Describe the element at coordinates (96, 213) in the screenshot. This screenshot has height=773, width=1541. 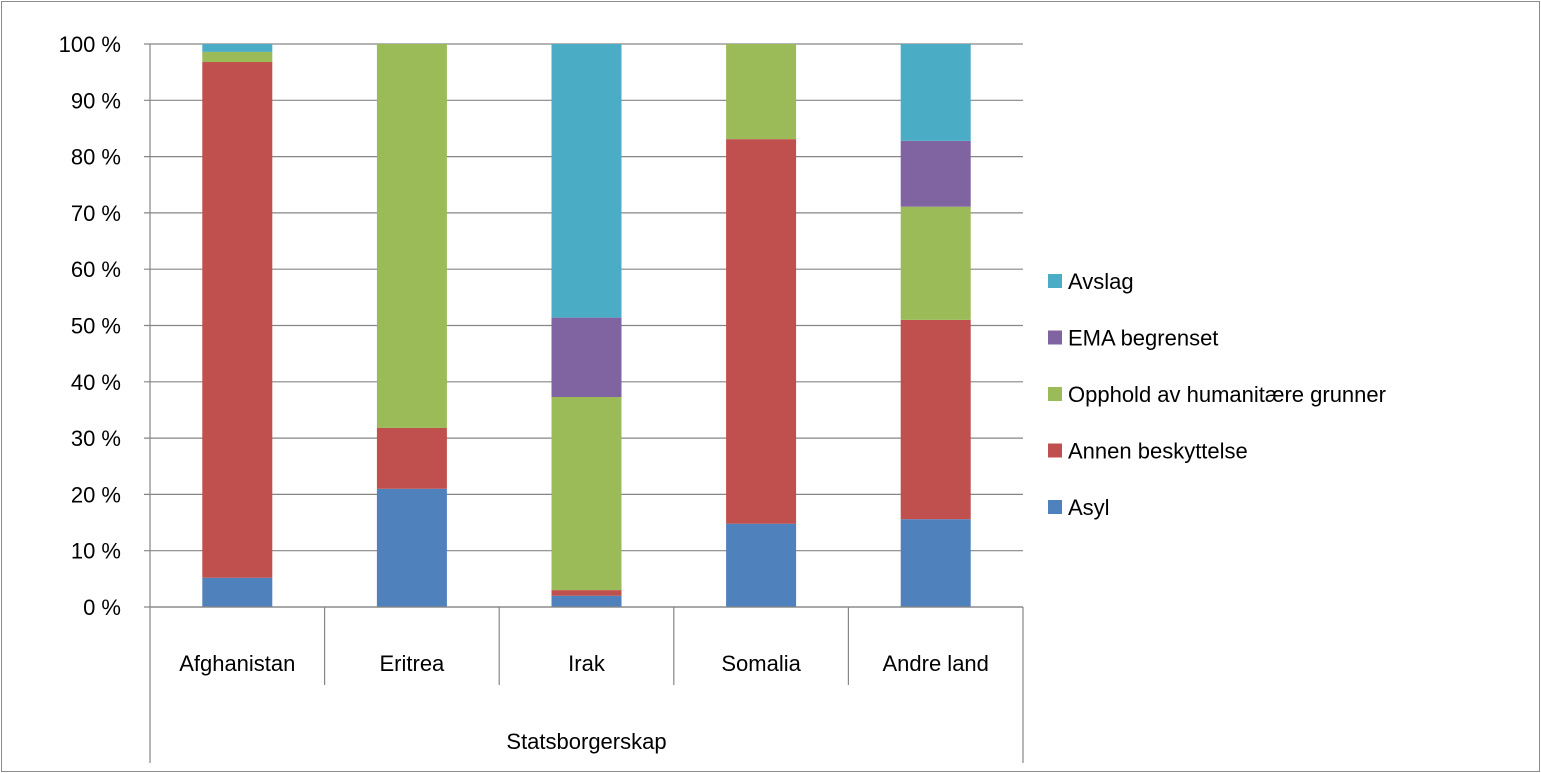
I see `y-tick-label: 70 %` at that location.